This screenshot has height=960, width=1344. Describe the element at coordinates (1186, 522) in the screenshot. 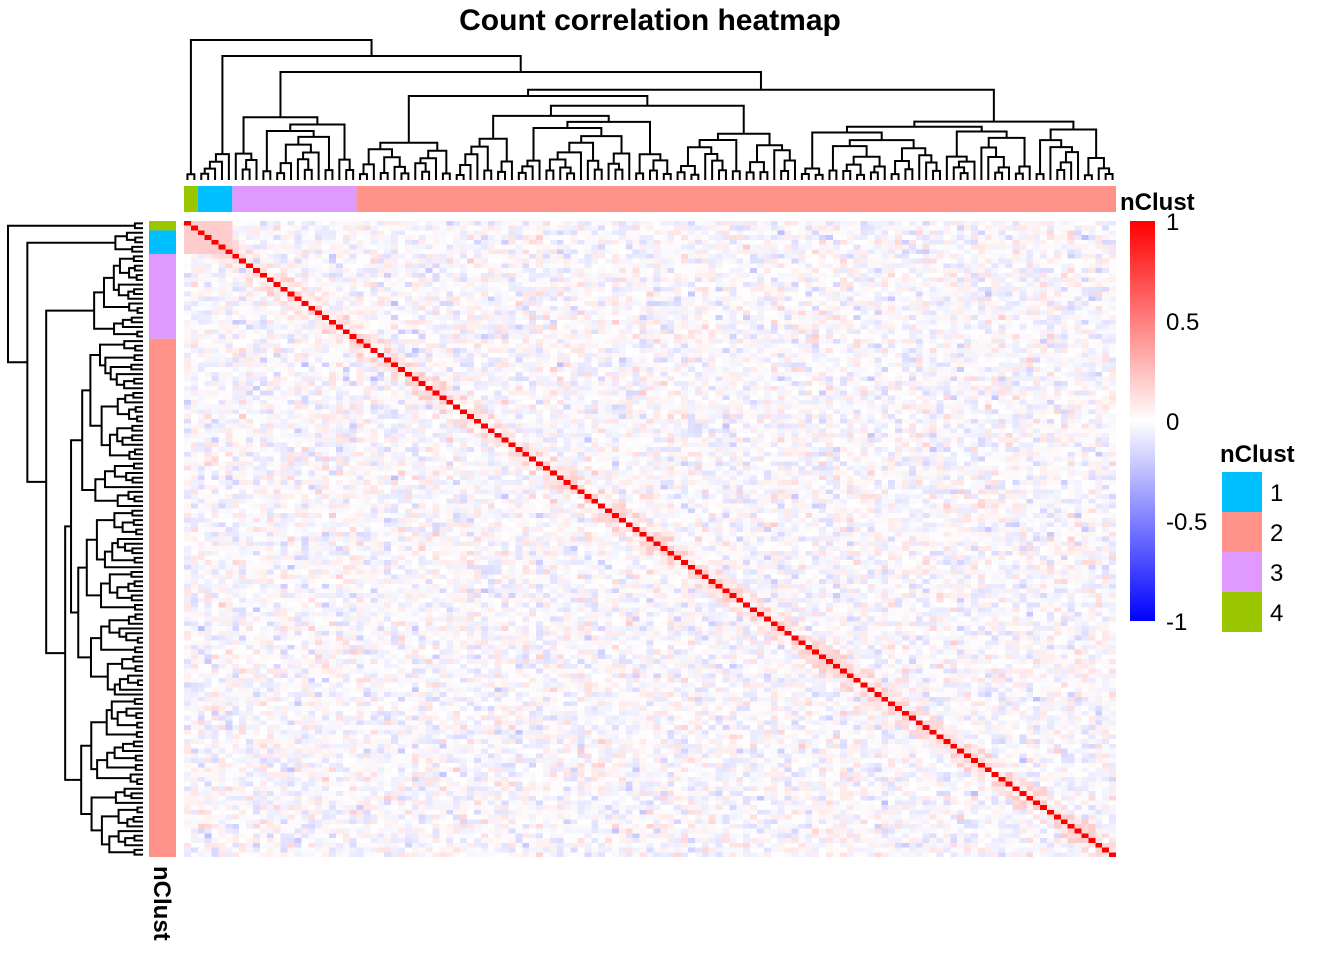

I see `color-scale-tick-label: -0.5` at that location.